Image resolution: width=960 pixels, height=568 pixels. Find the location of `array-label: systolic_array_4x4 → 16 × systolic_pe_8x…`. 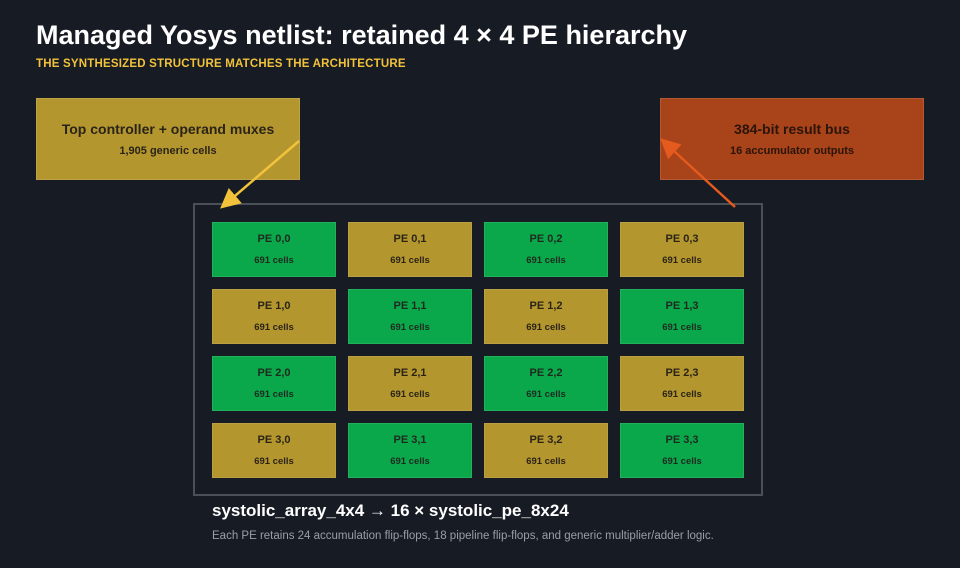

array-label: systolic_array_4x4 → 16 × systolic_pe_8x… is located at coordinates (390, 510).